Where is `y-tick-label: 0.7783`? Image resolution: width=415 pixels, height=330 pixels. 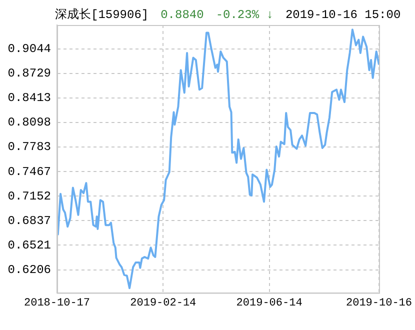 y-tick-label: 0.7783 is located at coordinates (29, 147).